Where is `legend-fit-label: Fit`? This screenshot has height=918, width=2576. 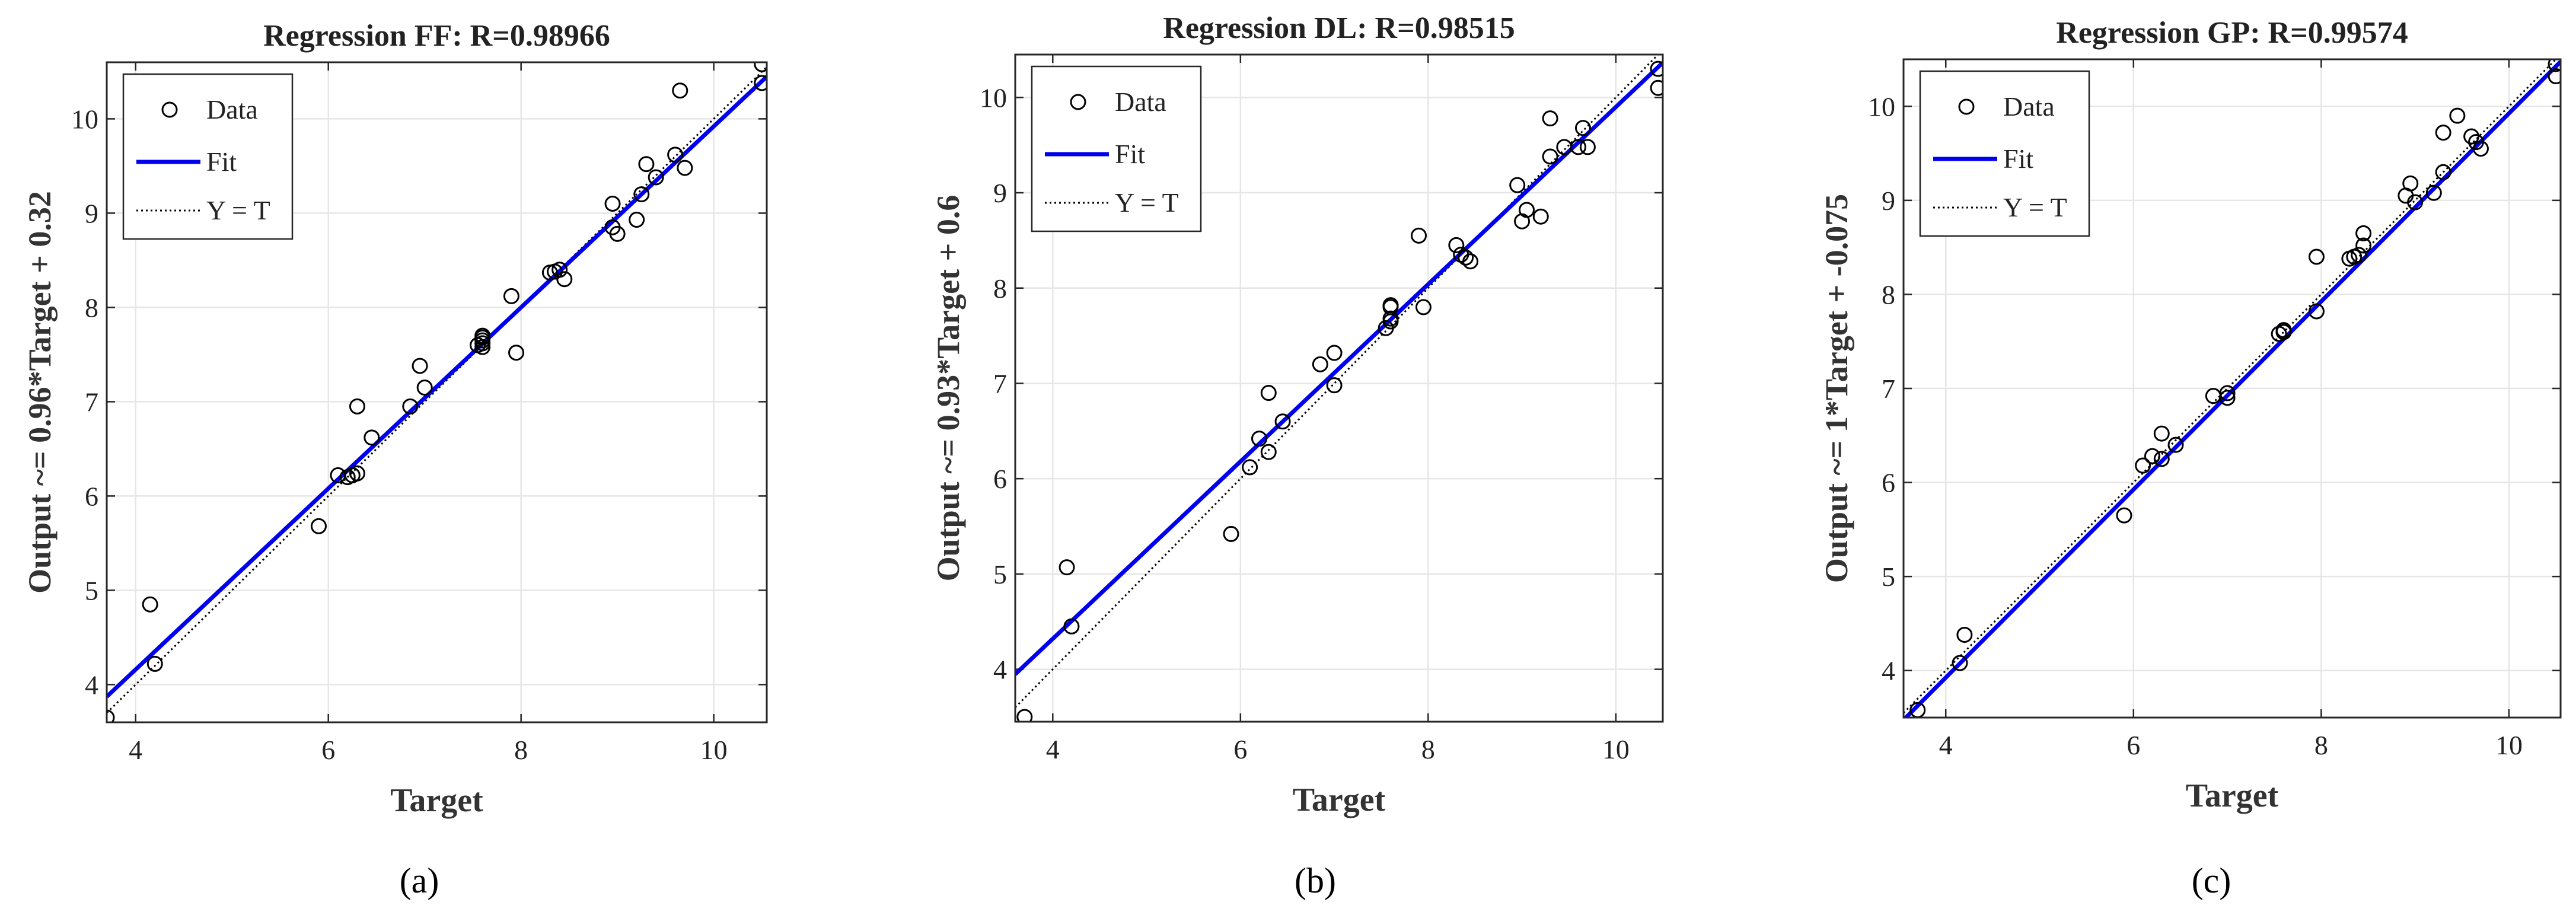 legend-fit-label: Fit is located at coordinates (1130, 154).